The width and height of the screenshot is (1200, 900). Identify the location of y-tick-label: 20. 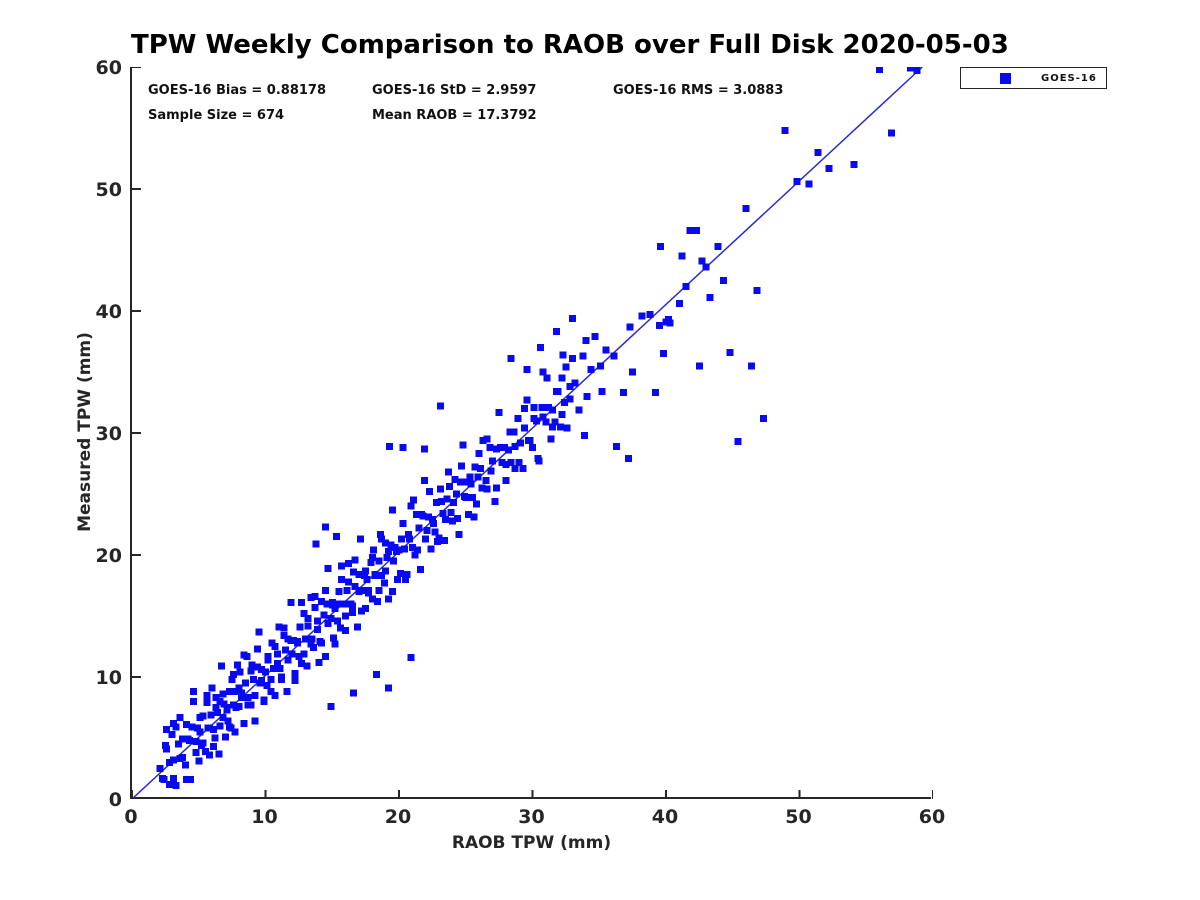
(108, 556).